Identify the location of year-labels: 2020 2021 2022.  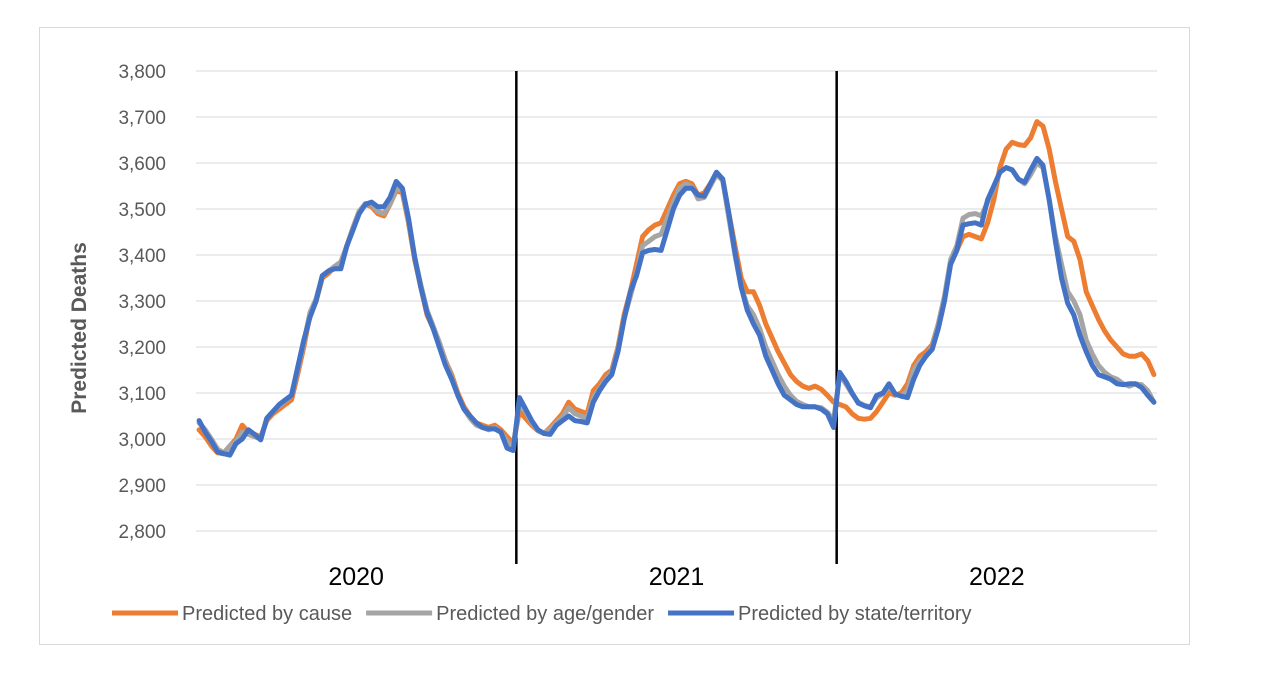
(676, 577).